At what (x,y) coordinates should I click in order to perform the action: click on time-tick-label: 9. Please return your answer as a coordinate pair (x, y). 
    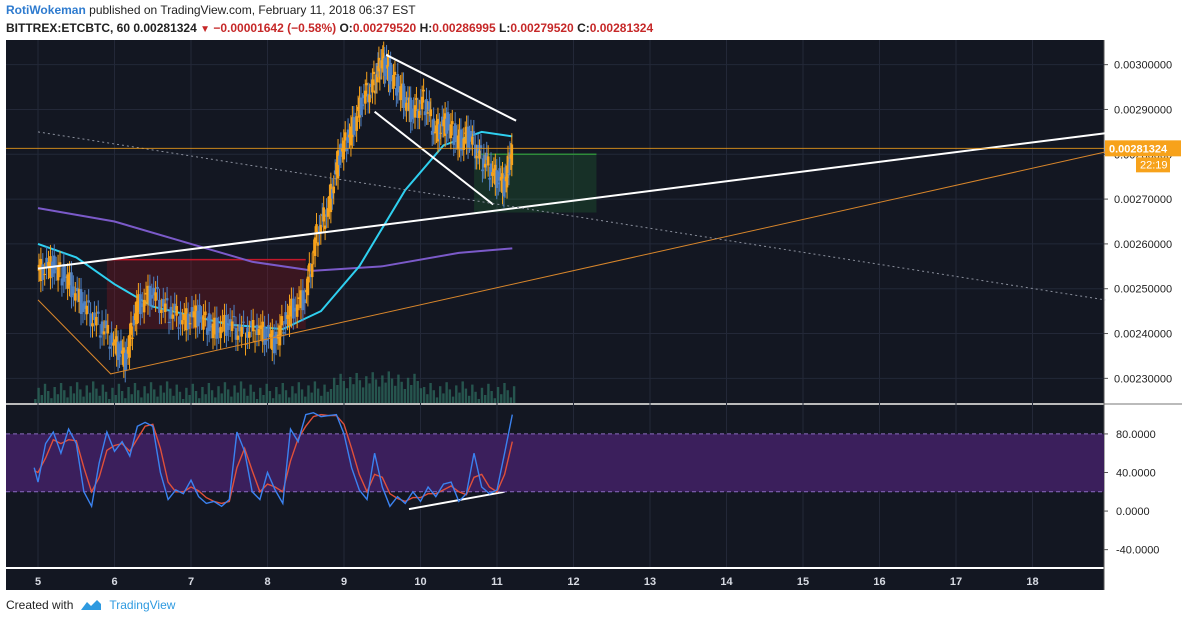
    Looking at the image, I should click on (344, 582).